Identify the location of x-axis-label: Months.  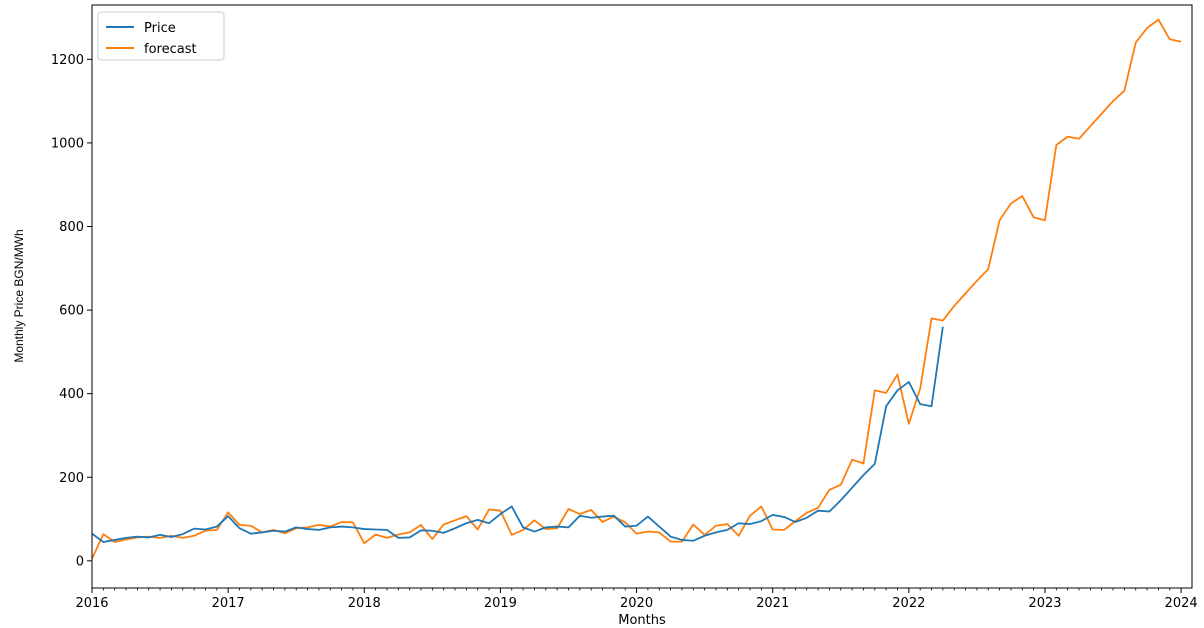
(642, 620).